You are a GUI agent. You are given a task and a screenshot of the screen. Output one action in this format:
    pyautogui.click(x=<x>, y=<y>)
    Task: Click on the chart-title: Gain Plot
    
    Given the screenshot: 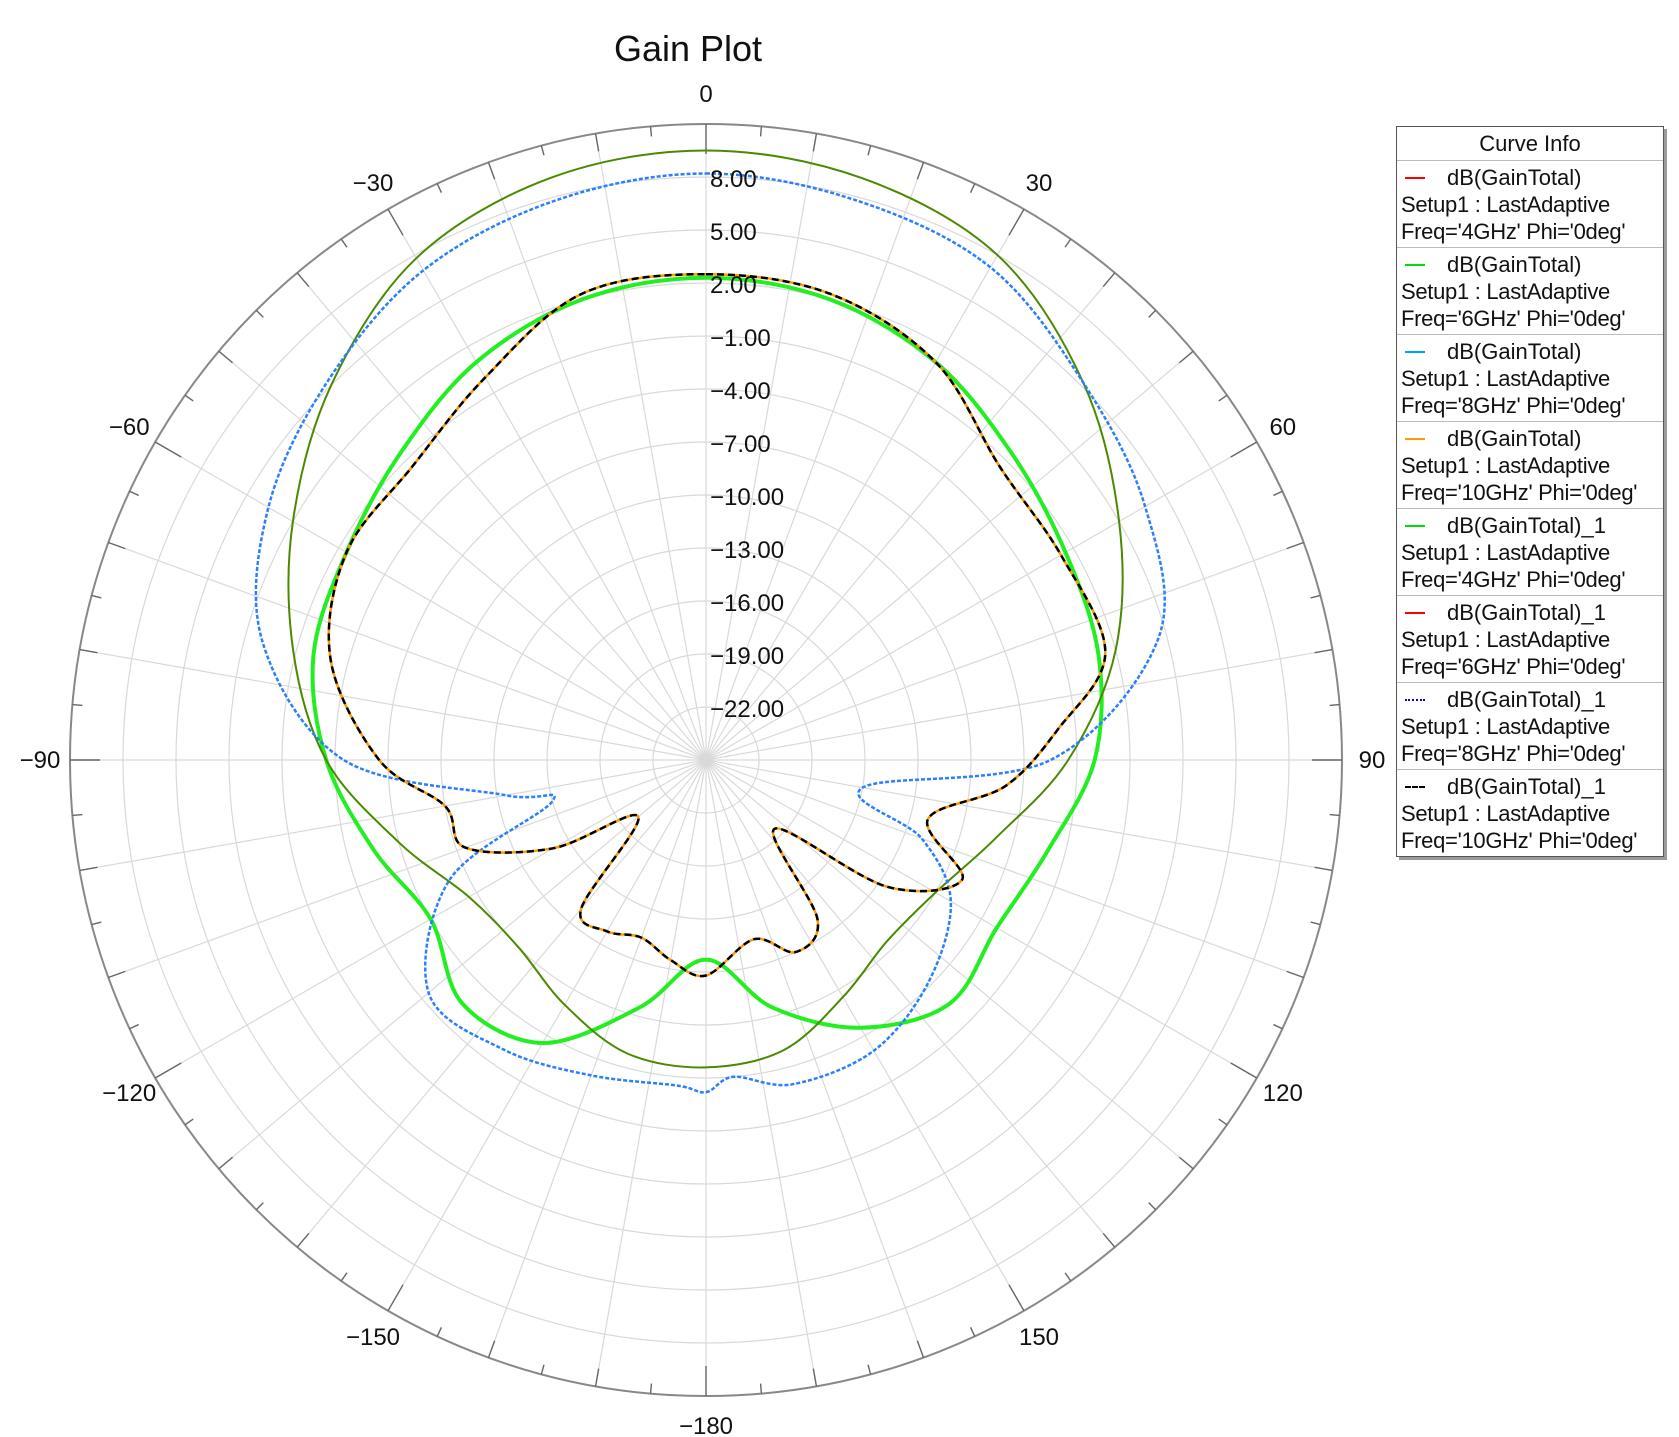 What is the action you would take?
    pyautogui.click(x=688, y=48)
    